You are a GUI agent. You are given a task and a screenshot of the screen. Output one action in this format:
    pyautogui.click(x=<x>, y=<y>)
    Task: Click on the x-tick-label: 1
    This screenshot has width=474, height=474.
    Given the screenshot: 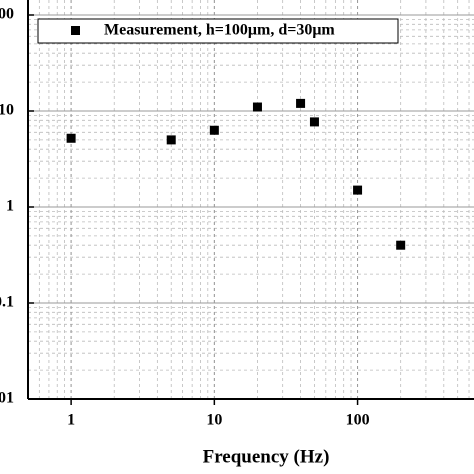 What is the action you would take?
    pyautogui.click(x=71, y=420)
    